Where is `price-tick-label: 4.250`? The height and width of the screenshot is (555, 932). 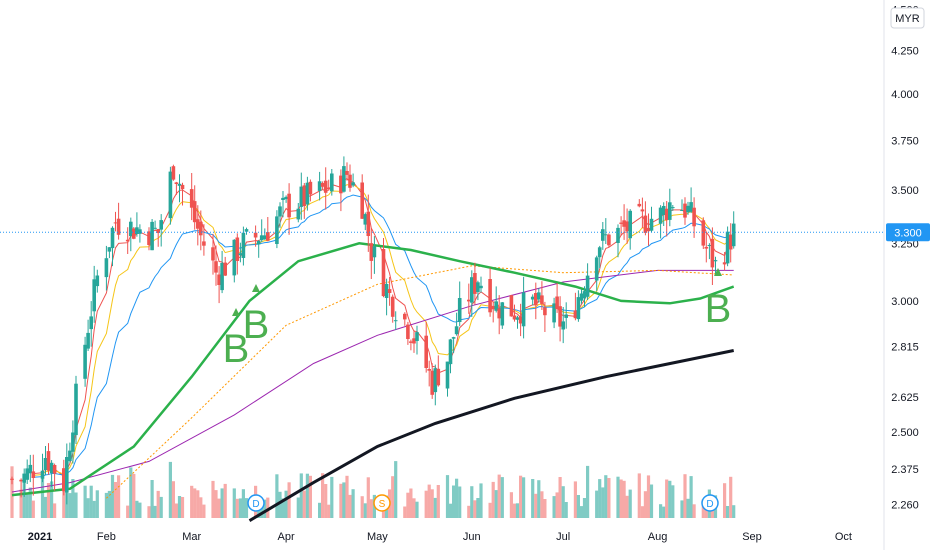
price-tick-label: 4.250 is located at coordinates (905, 51).